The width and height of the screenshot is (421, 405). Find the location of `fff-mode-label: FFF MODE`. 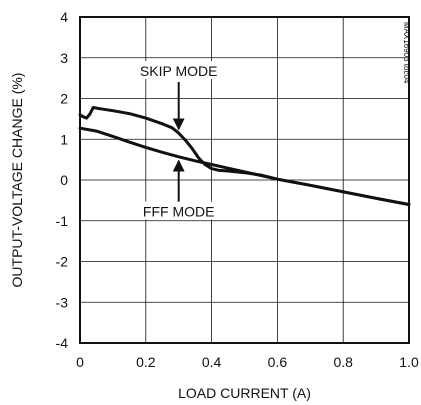

fff-mode-label: FFF MODE is located at coordinates (179, 212).